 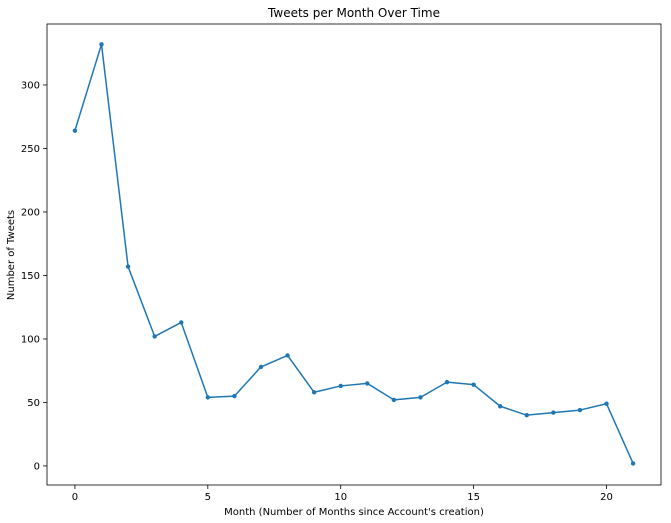 What do you see at coordinates (30, 149) in the screenshot?
I see `y-tick-label: 250` at bounding box center [30, 149].